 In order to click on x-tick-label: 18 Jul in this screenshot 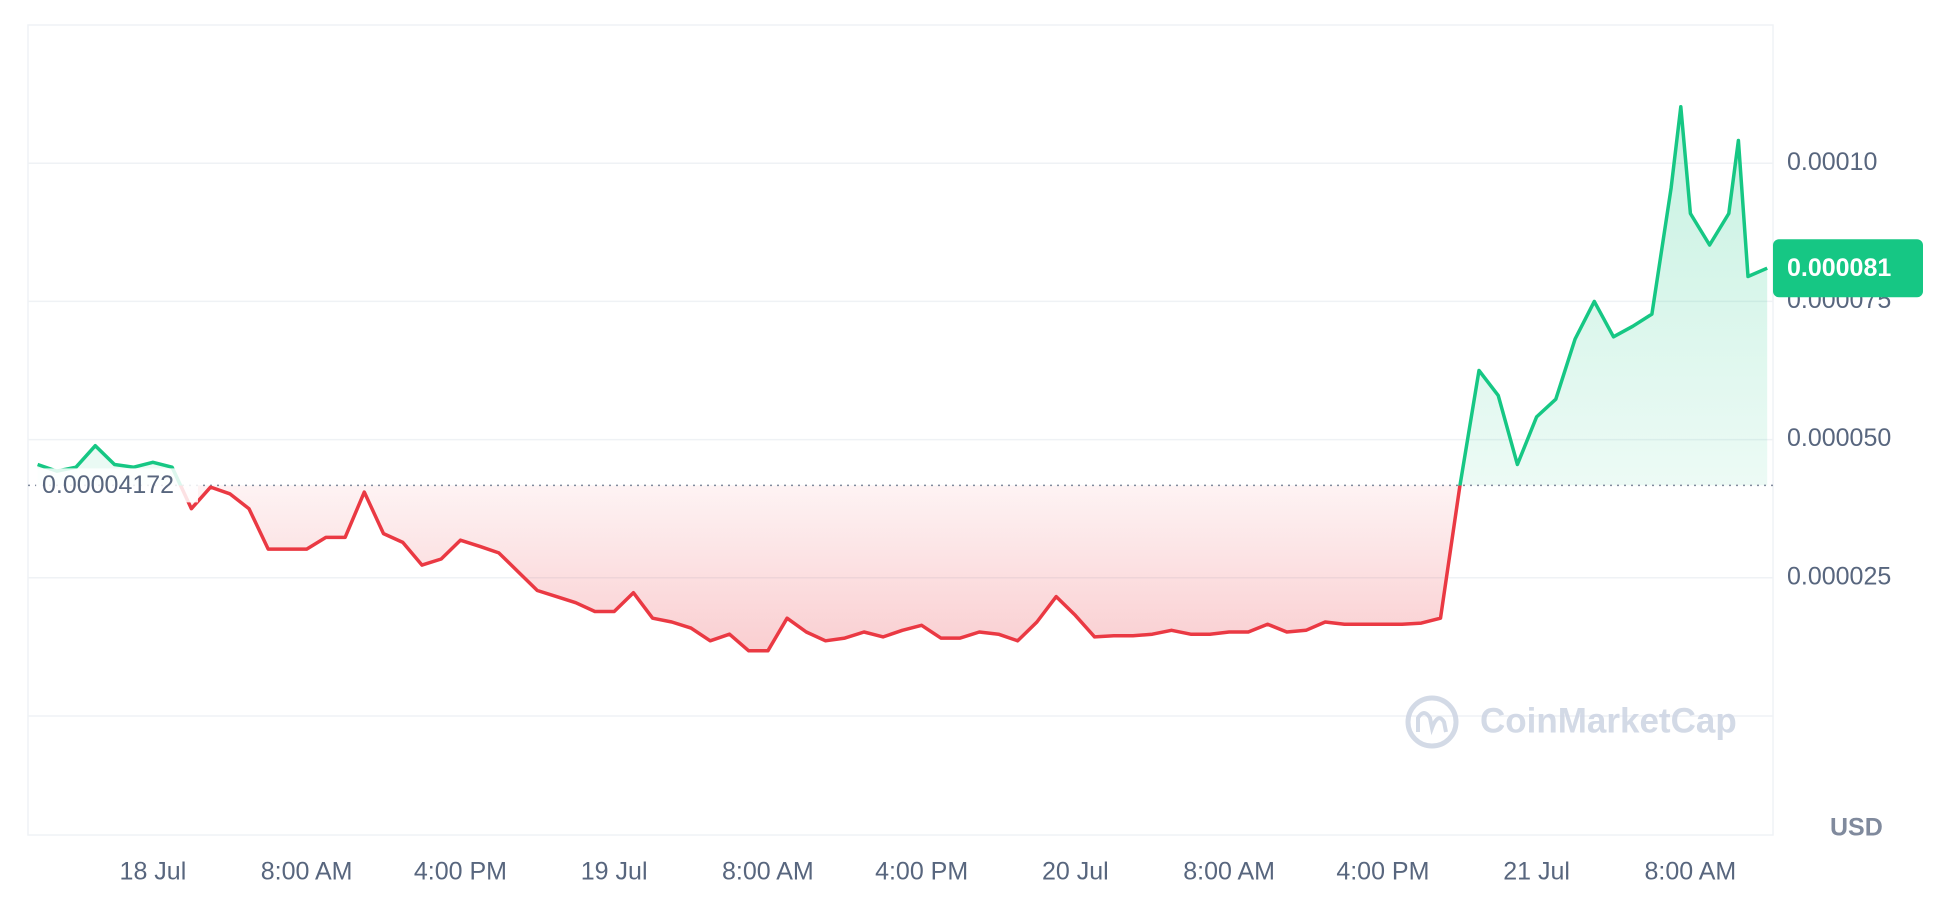, I will do `click(153, 872)`.